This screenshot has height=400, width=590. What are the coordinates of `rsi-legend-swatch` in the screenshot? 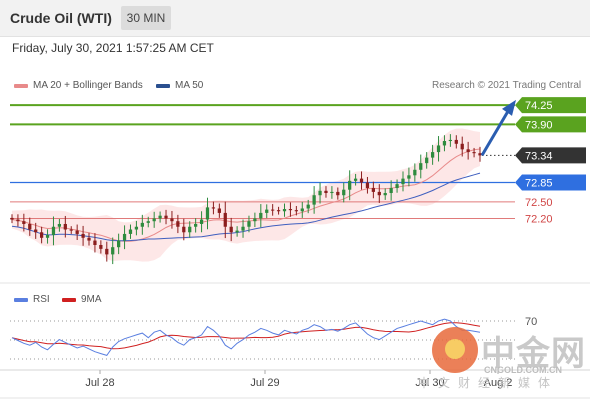 It's located at (21, 300).